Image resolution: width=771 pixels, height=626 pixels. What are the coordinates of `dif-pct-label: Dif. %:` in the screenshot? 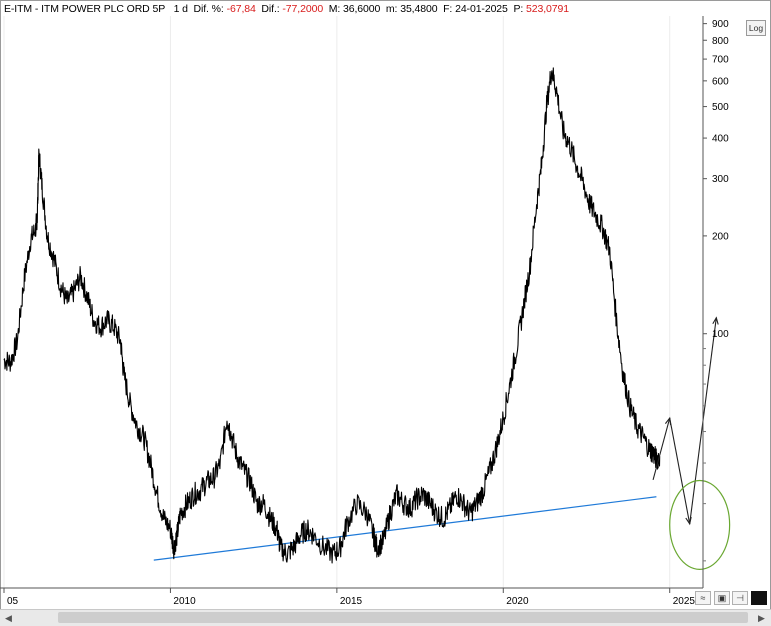 It's located at (208, 9).